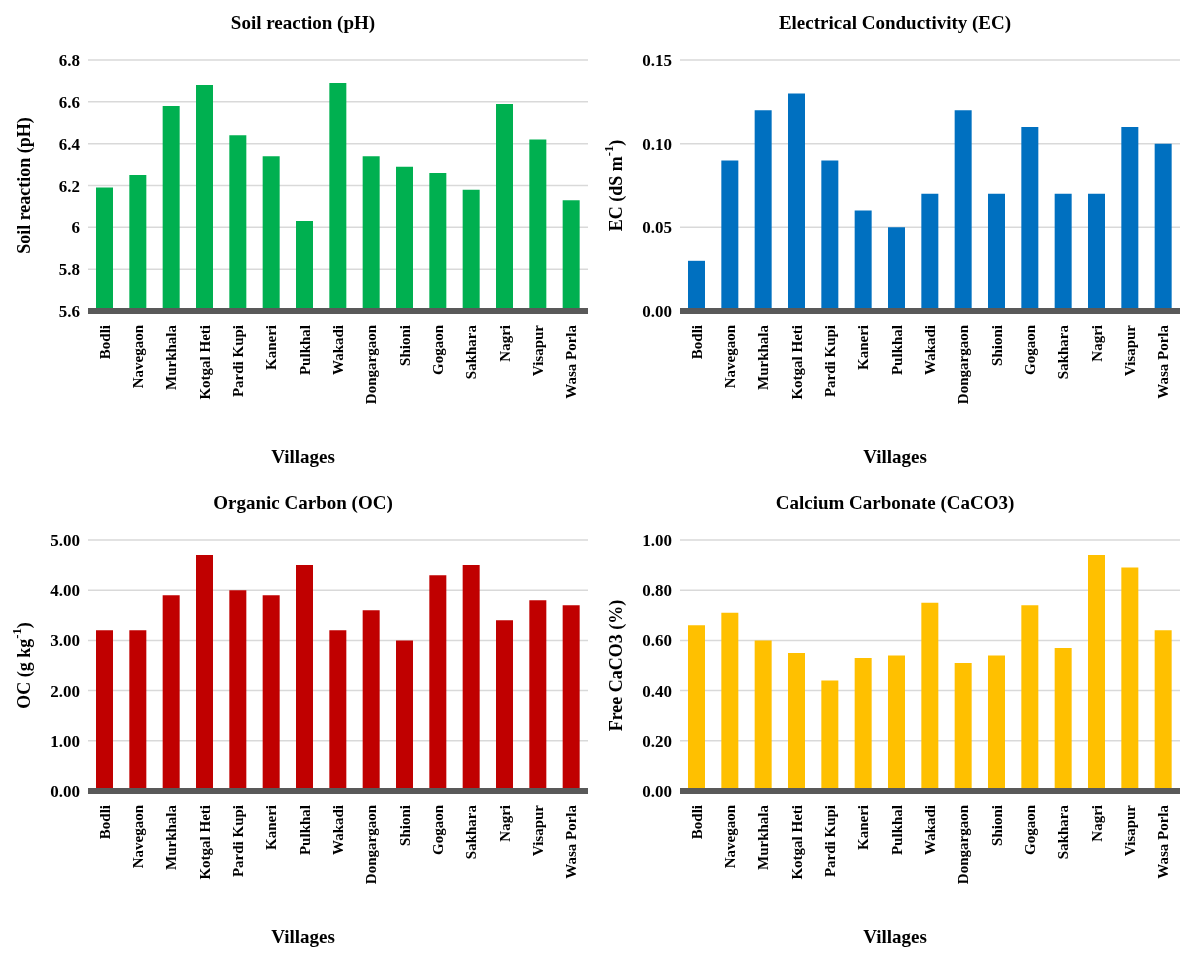 The height and width of the screenshot is (959, 1198). What do you see at coordinates (69, 102) in the screenshot?
I see `y-tick-label: 6.6` at bounding box center [69, 102].